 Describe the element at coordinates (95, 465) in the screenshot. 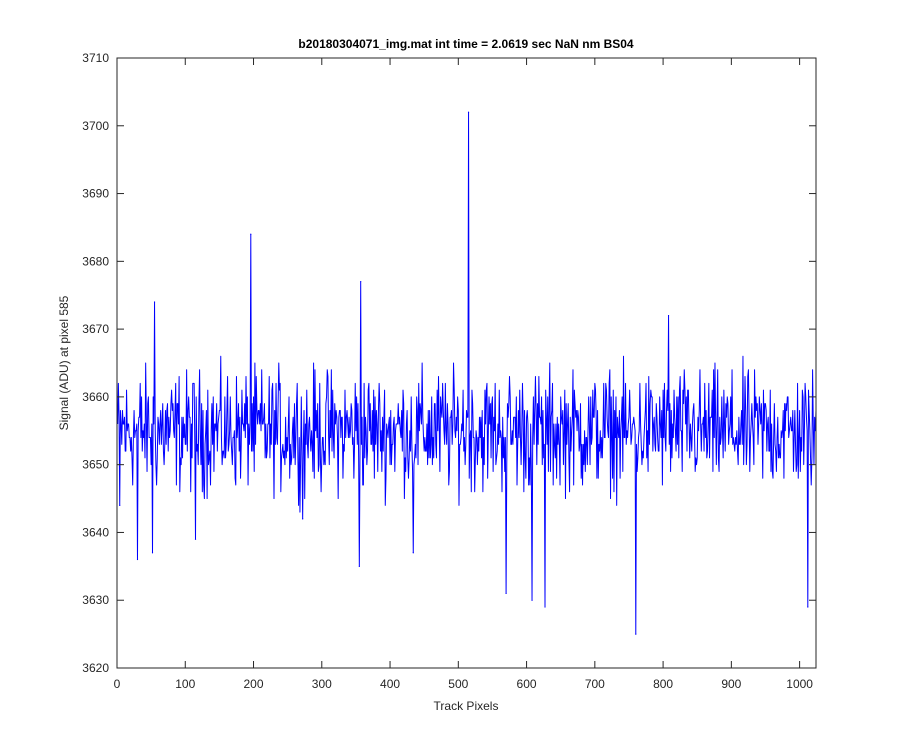

I see `y-tick-label: 3650` at that location.